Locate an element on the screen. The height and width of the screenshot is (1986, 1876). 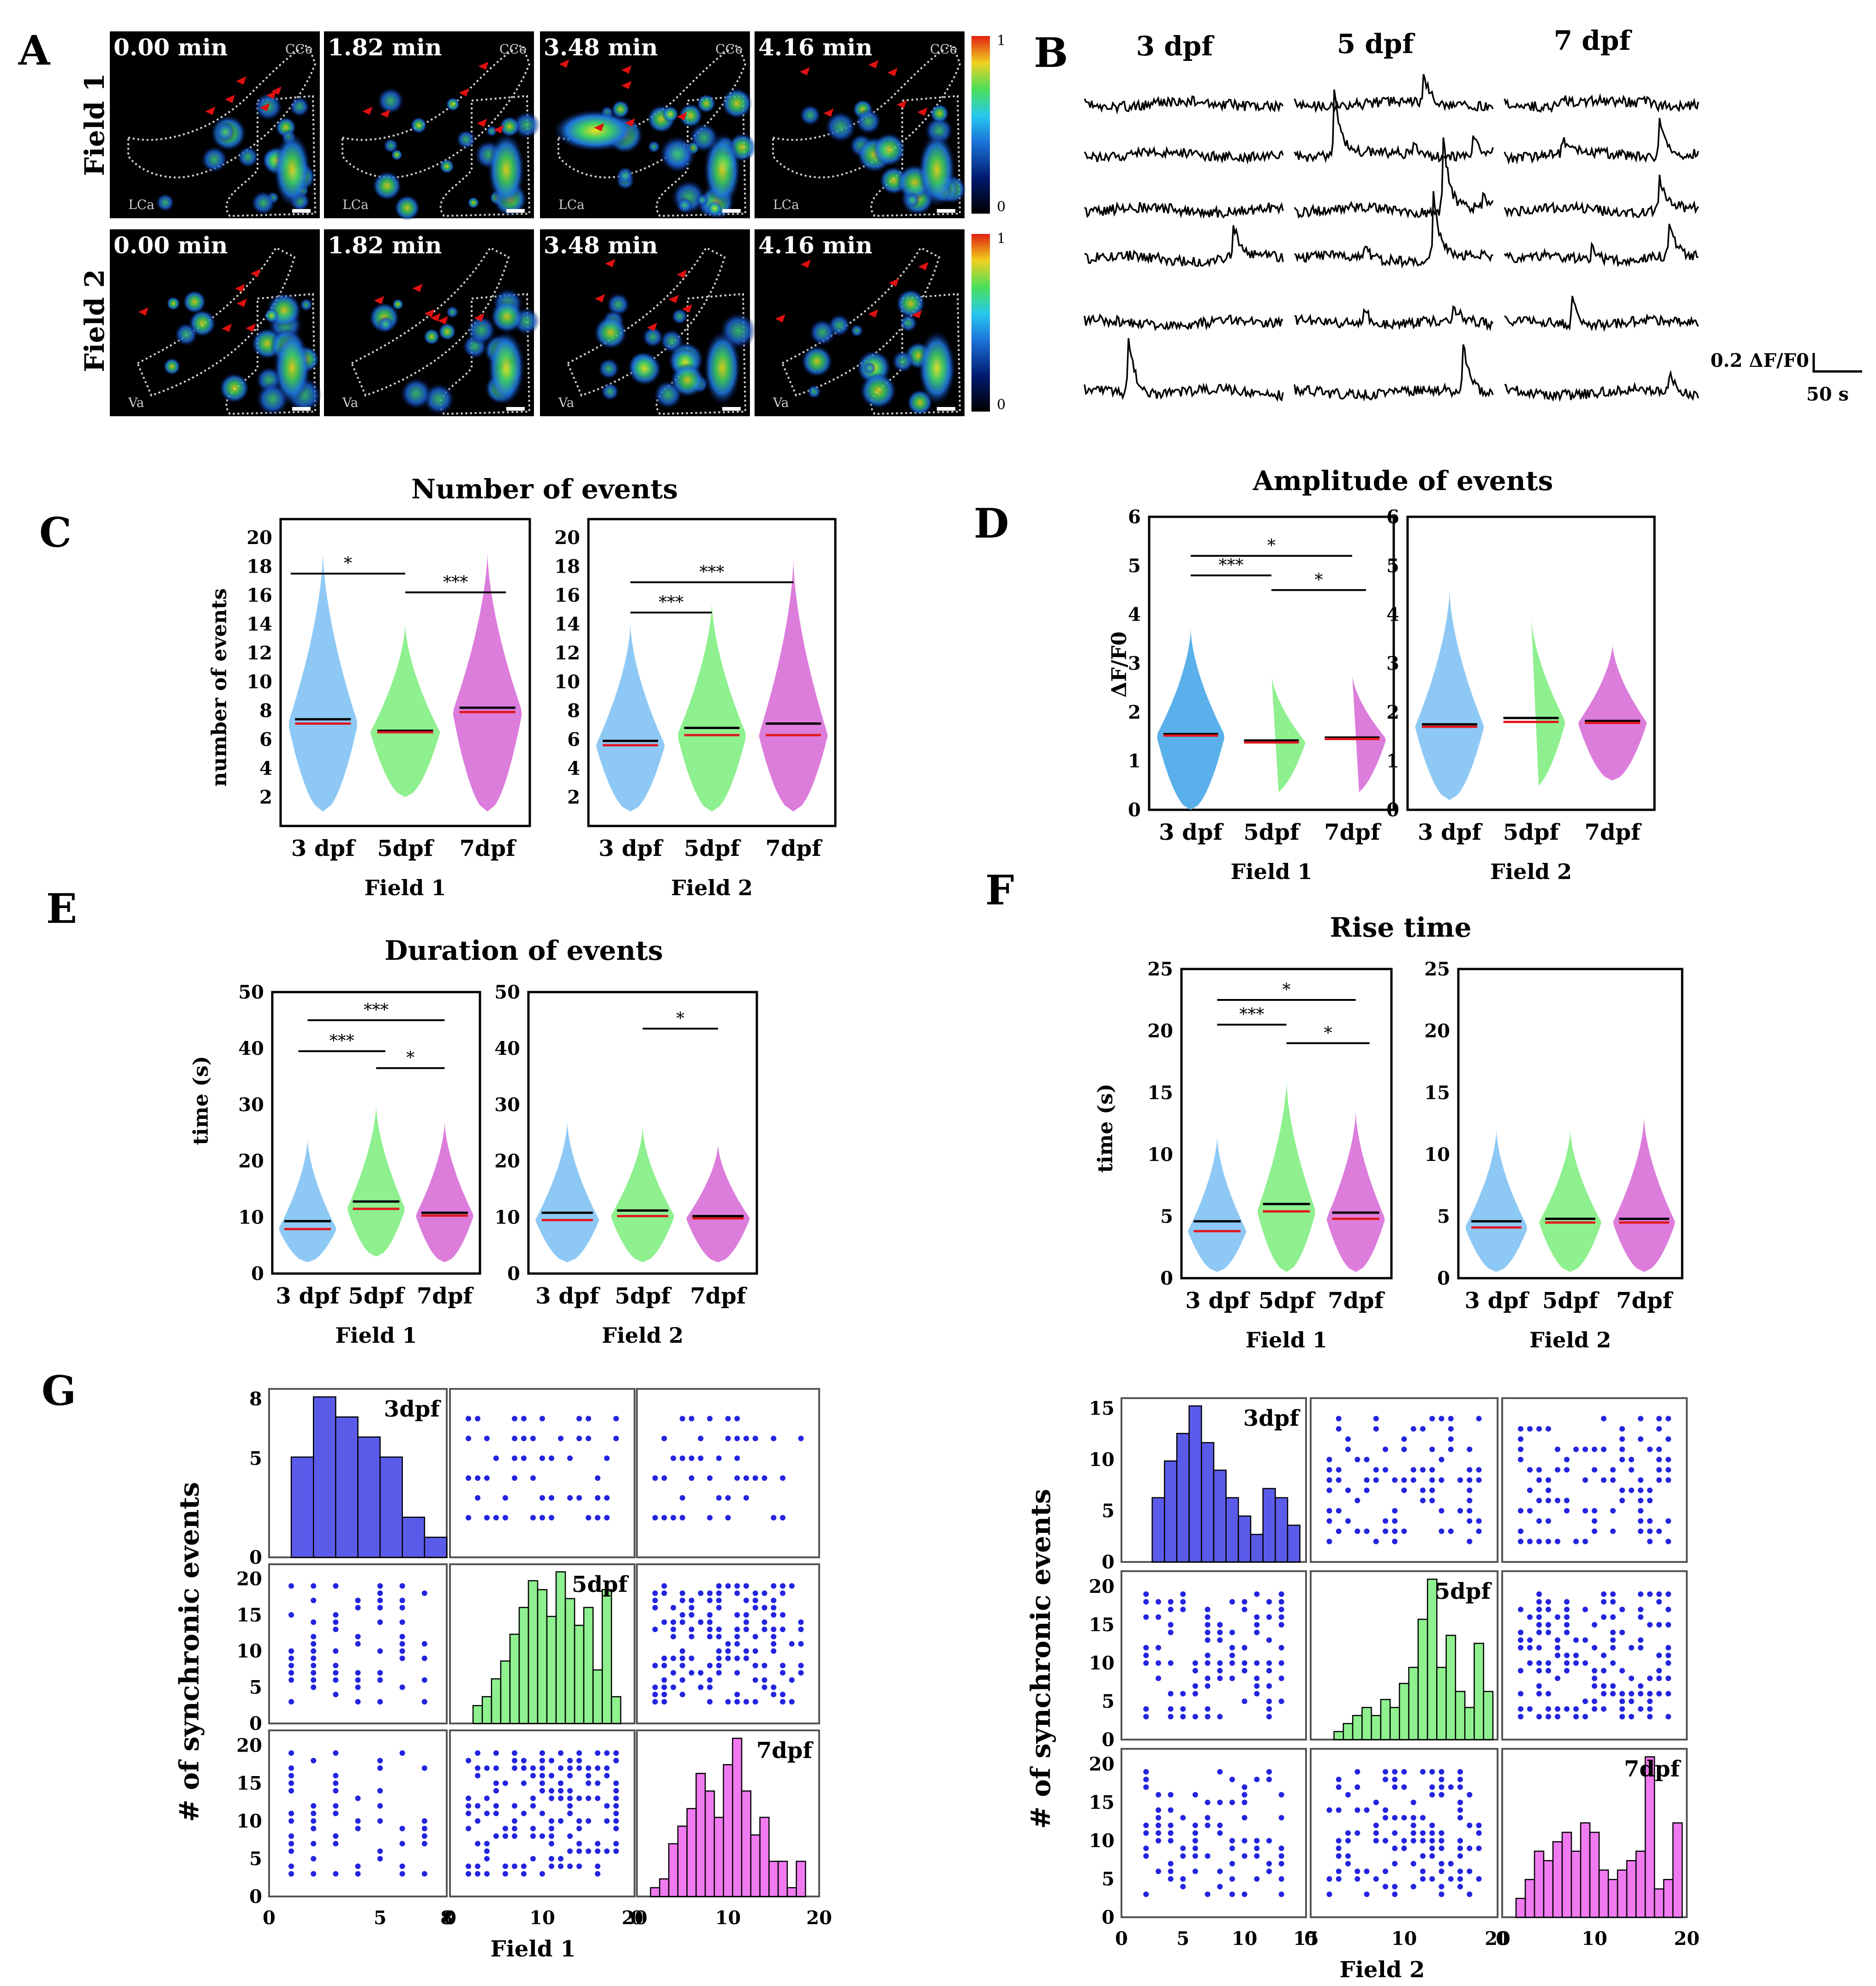
row-tick-label: 5 is located at coordinates (255, 1458).